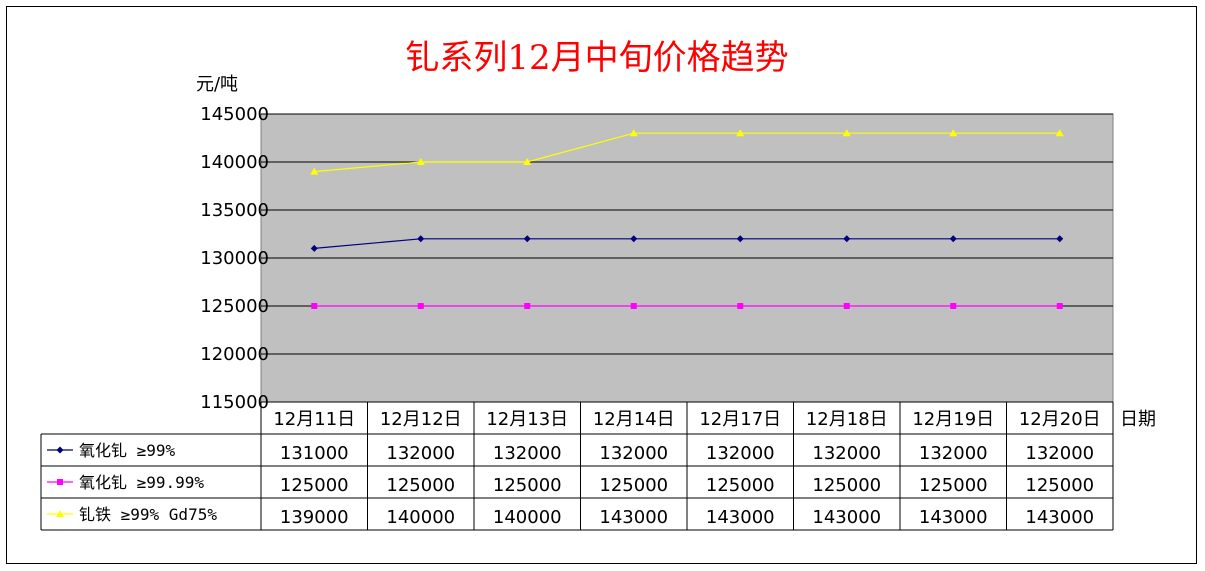 This screenshot has height=571, width=1205. Describe the element at coordinates (234, 162) in the screenshot. I see `y-tick-label: 140000` at that location.